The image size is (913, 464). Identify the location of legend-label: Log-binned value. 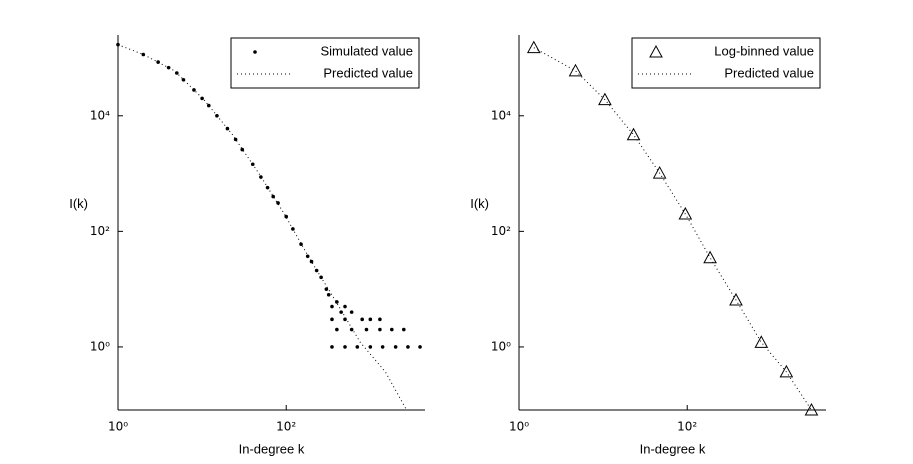
(764, 50).